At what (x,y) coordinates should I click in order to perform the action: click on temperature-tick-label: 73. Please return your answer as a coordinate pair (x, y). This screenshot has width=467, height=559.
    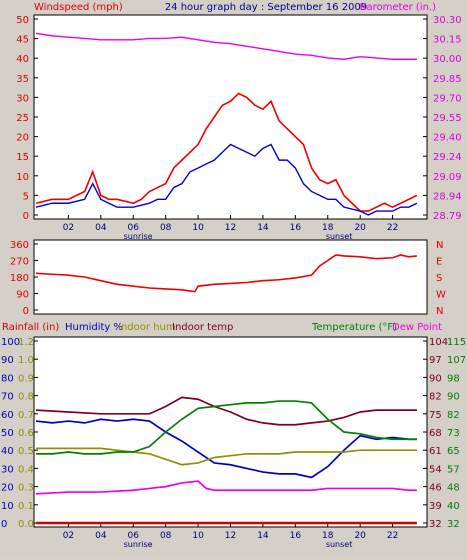
    Looking at the image, I should click on (453, 433).